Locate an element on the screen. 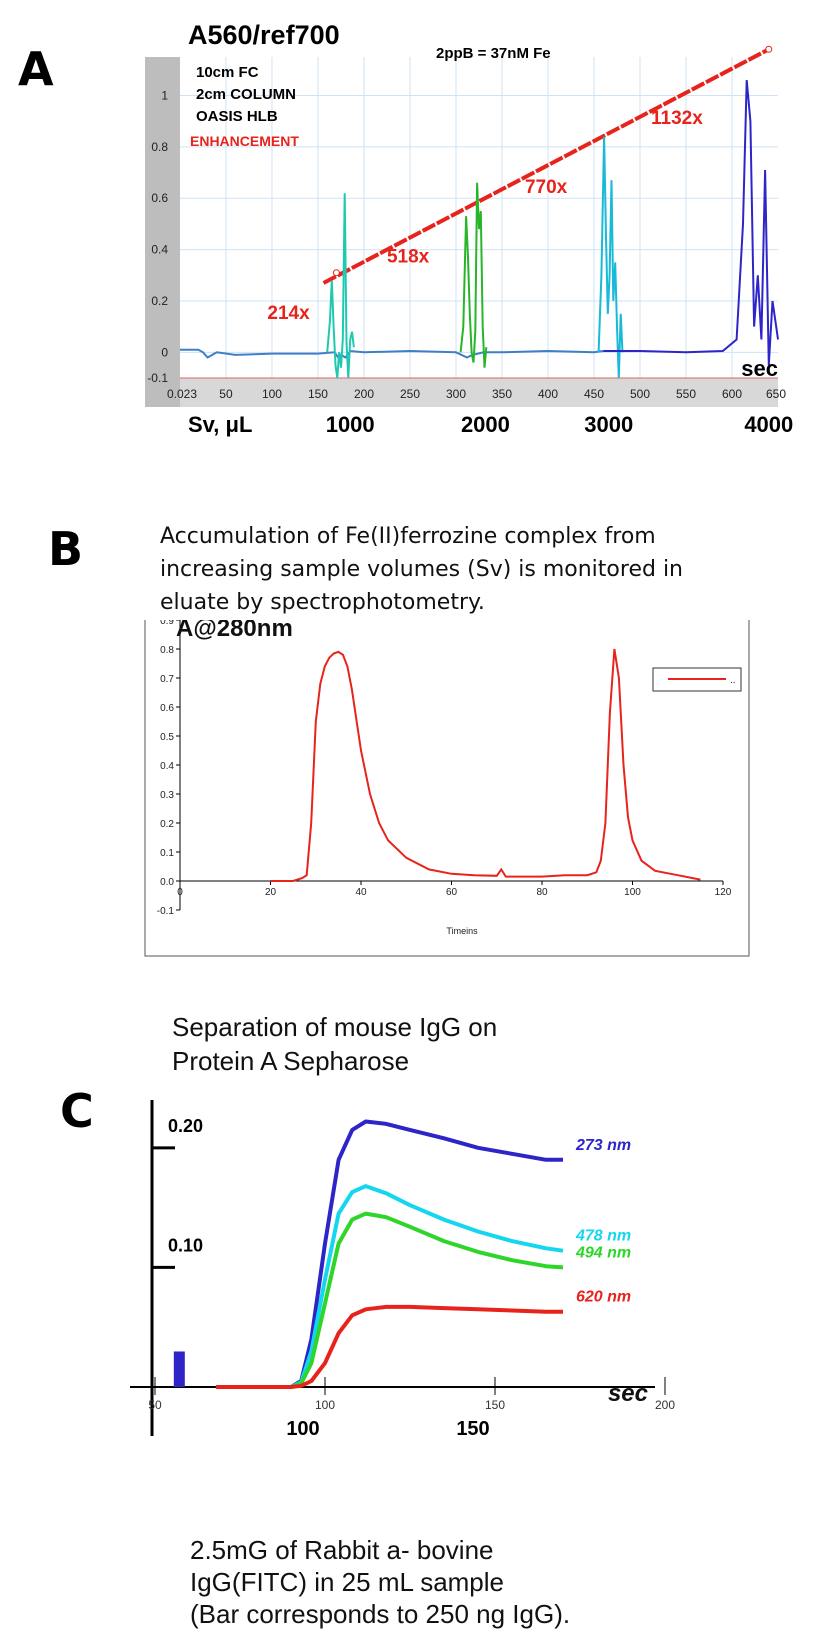 This screenshot has width=834, height=1646. chart-a-y-tick-label: 0.8 is located at coordinates (159, 147).